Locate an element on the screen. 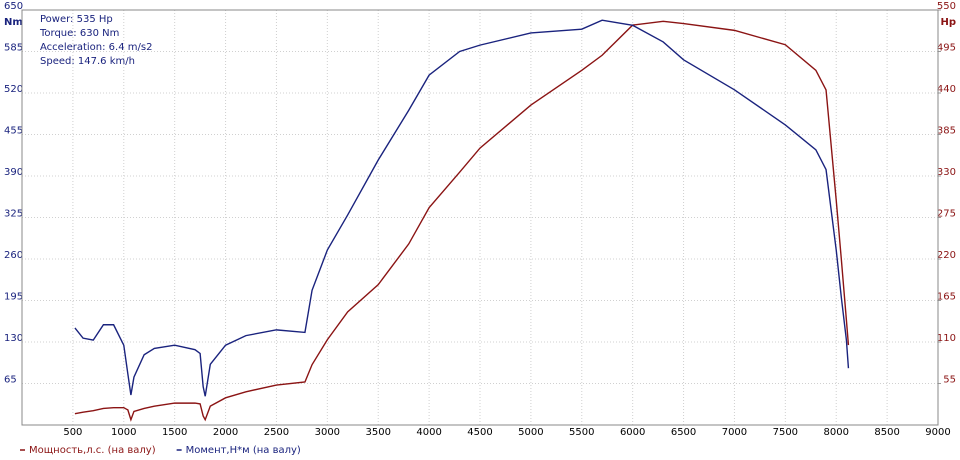  x-tick-label: 7000 is located at coordinates (734, 432).